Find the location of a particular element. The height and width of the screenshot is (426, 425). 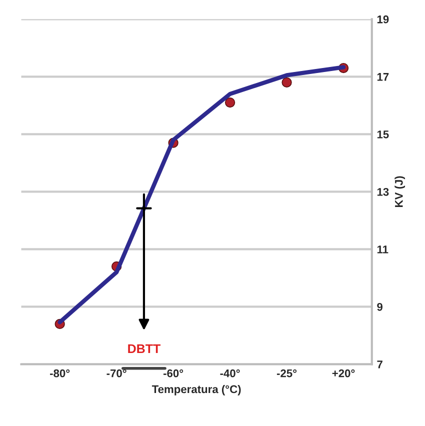

x-tick-label: -70° is located at coordinates (116, 373).